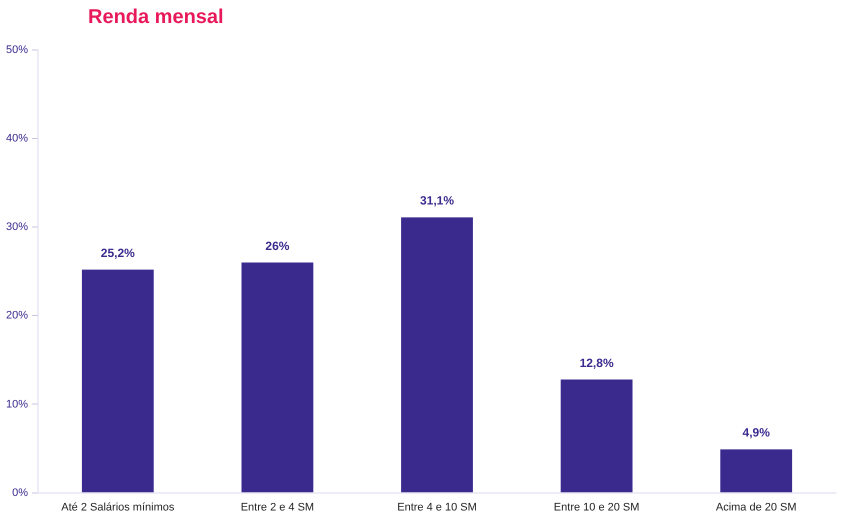 This screenshot has height=522, width=864. What do you see at coordinates (437, 201) in the screenshot?
I see `data-label: 31,1%` at bounding box center [437, 201].